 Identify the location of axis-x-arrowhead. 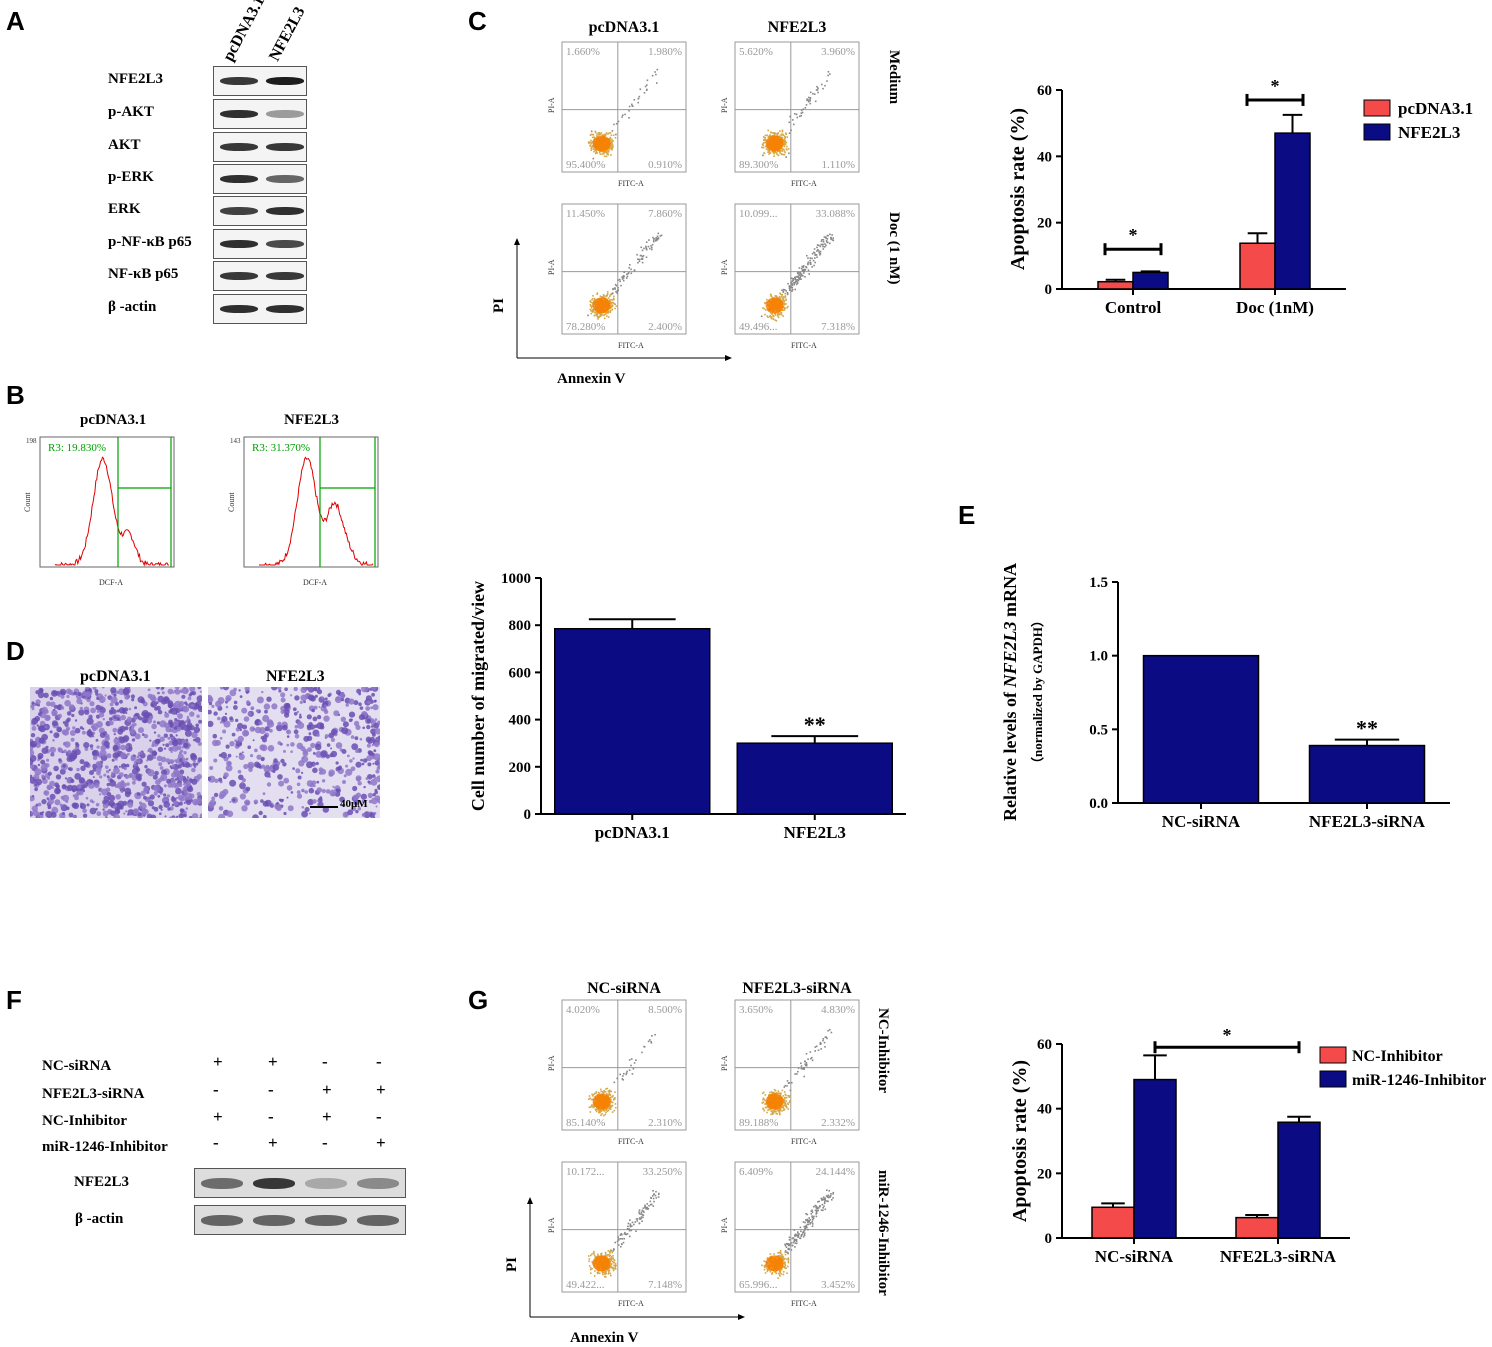
(741, 1317).